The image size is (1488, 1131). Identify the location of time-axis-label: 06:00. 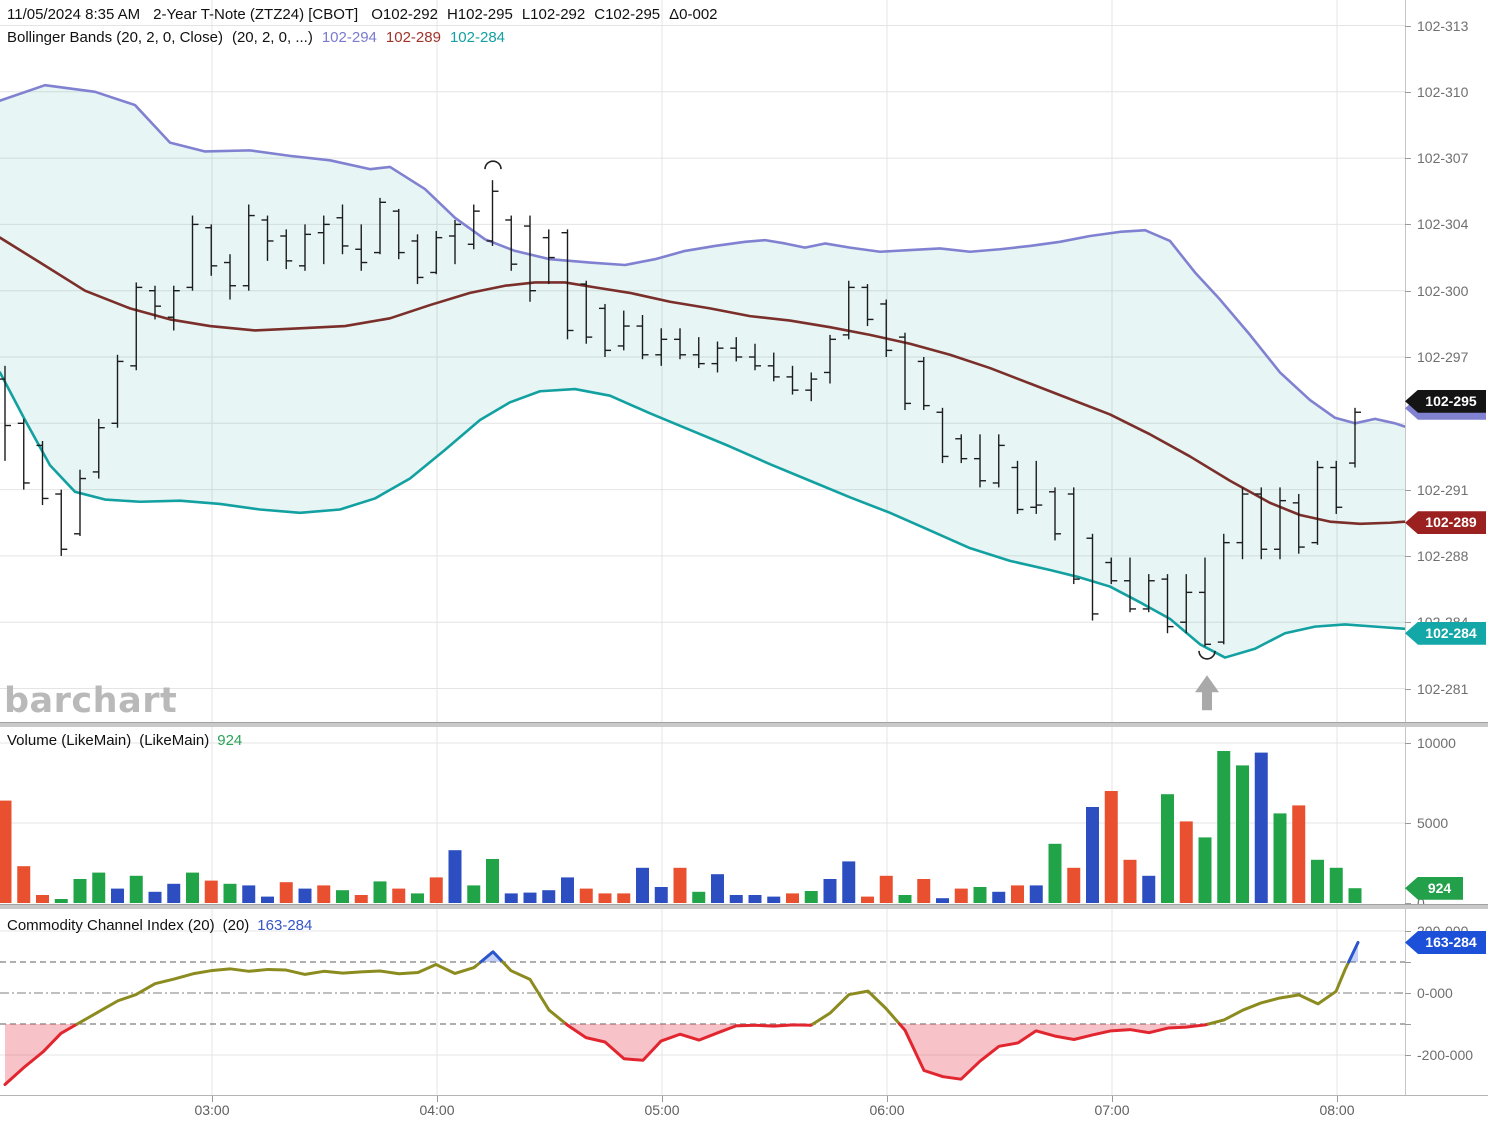
(887, 1110).